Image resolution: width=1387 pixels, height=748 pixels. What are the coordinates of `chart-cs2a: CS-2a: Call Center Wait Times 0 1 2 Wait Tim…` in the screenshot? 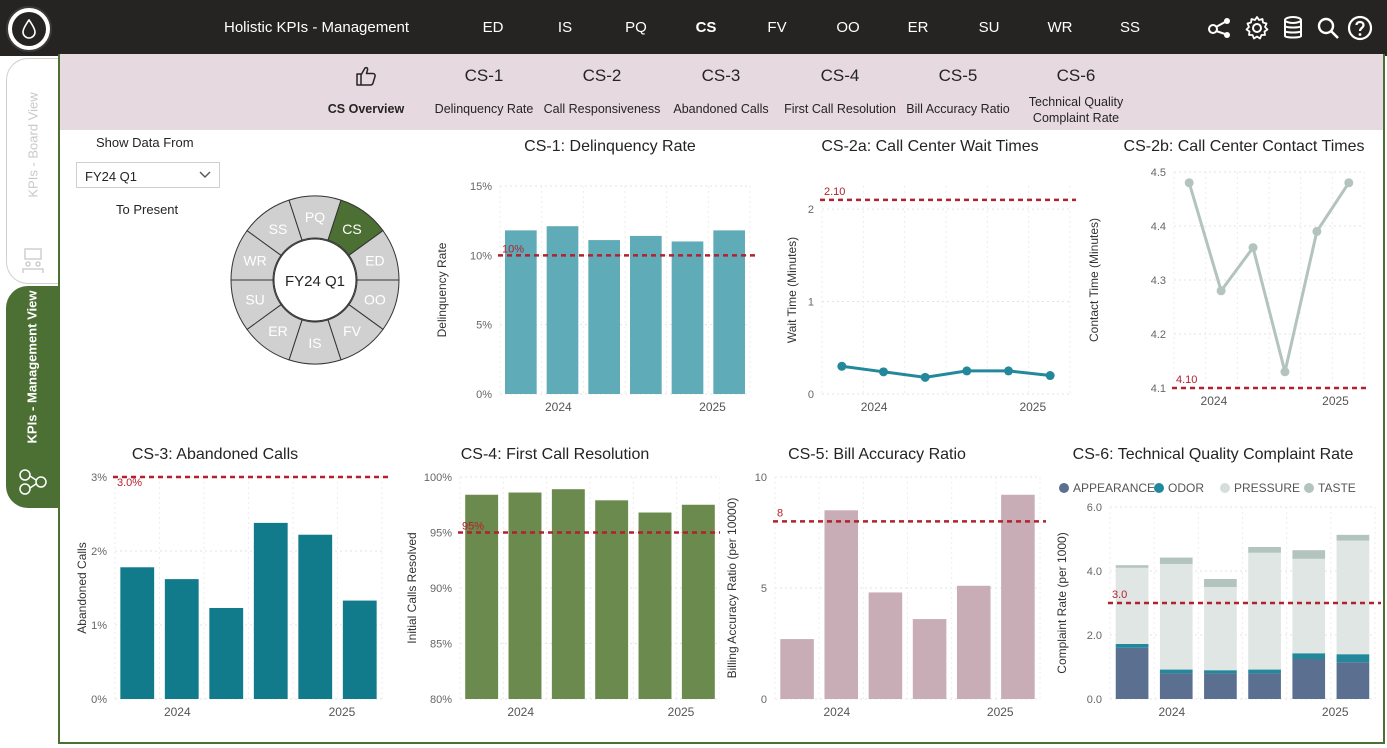 It's located at (930, 274).